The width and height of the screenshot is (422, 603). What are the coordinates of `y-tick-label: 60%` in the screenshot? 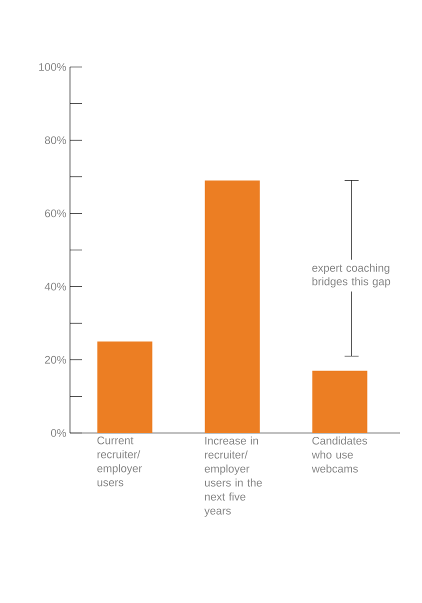 It's located at (55, 214).